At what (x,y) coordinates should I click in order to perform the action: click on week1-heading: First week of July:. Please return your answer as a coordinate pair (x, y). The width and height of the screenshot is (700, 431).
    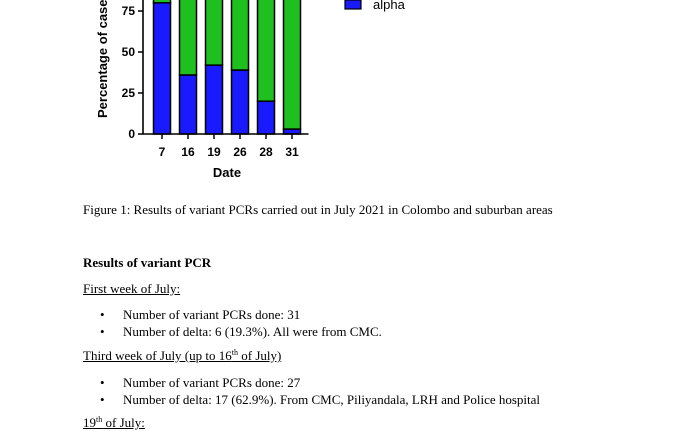
    Looking at the image, I should click on (132, 288).